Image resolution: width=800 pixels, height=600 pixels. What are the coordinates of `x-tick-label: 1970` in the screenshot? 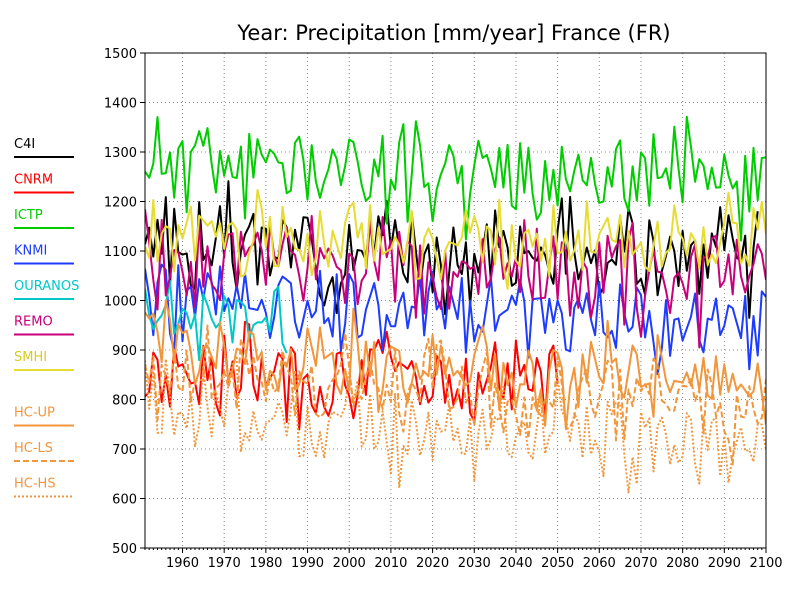 It's located at (224, 563).